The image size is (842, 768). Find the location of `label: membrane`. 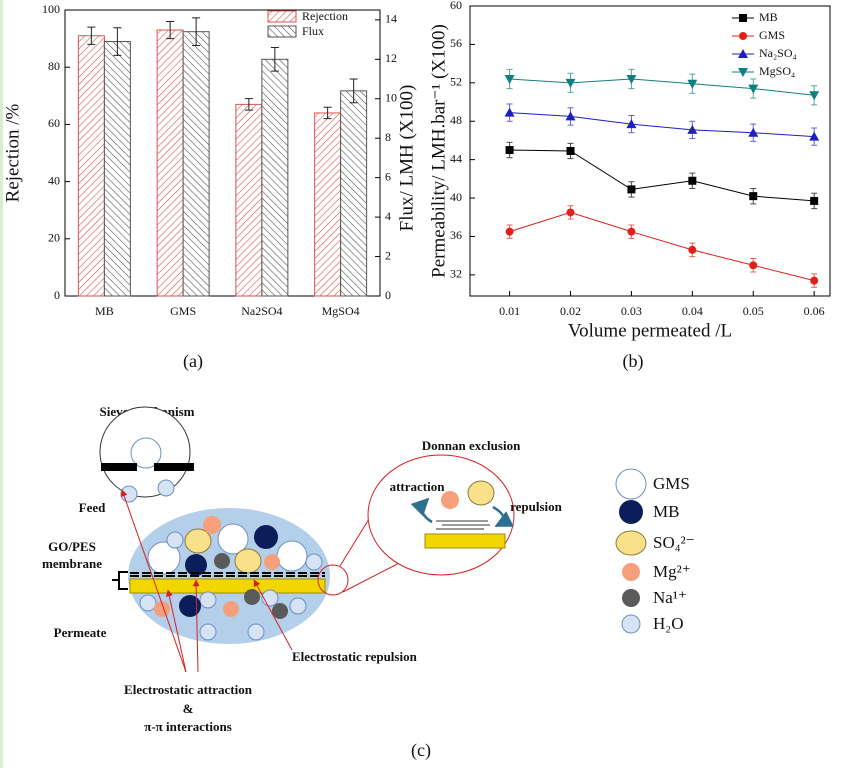

label: membrane is located at coordinates (72, 563).